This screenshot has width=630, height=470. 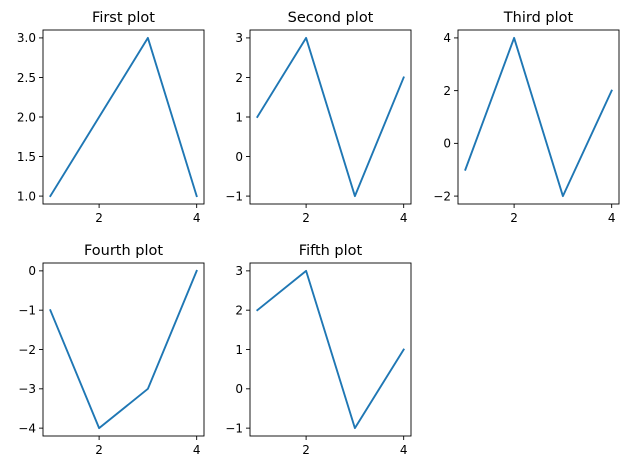 I want to click on y-tick-label: 2.5, so click(x=26, y=78).